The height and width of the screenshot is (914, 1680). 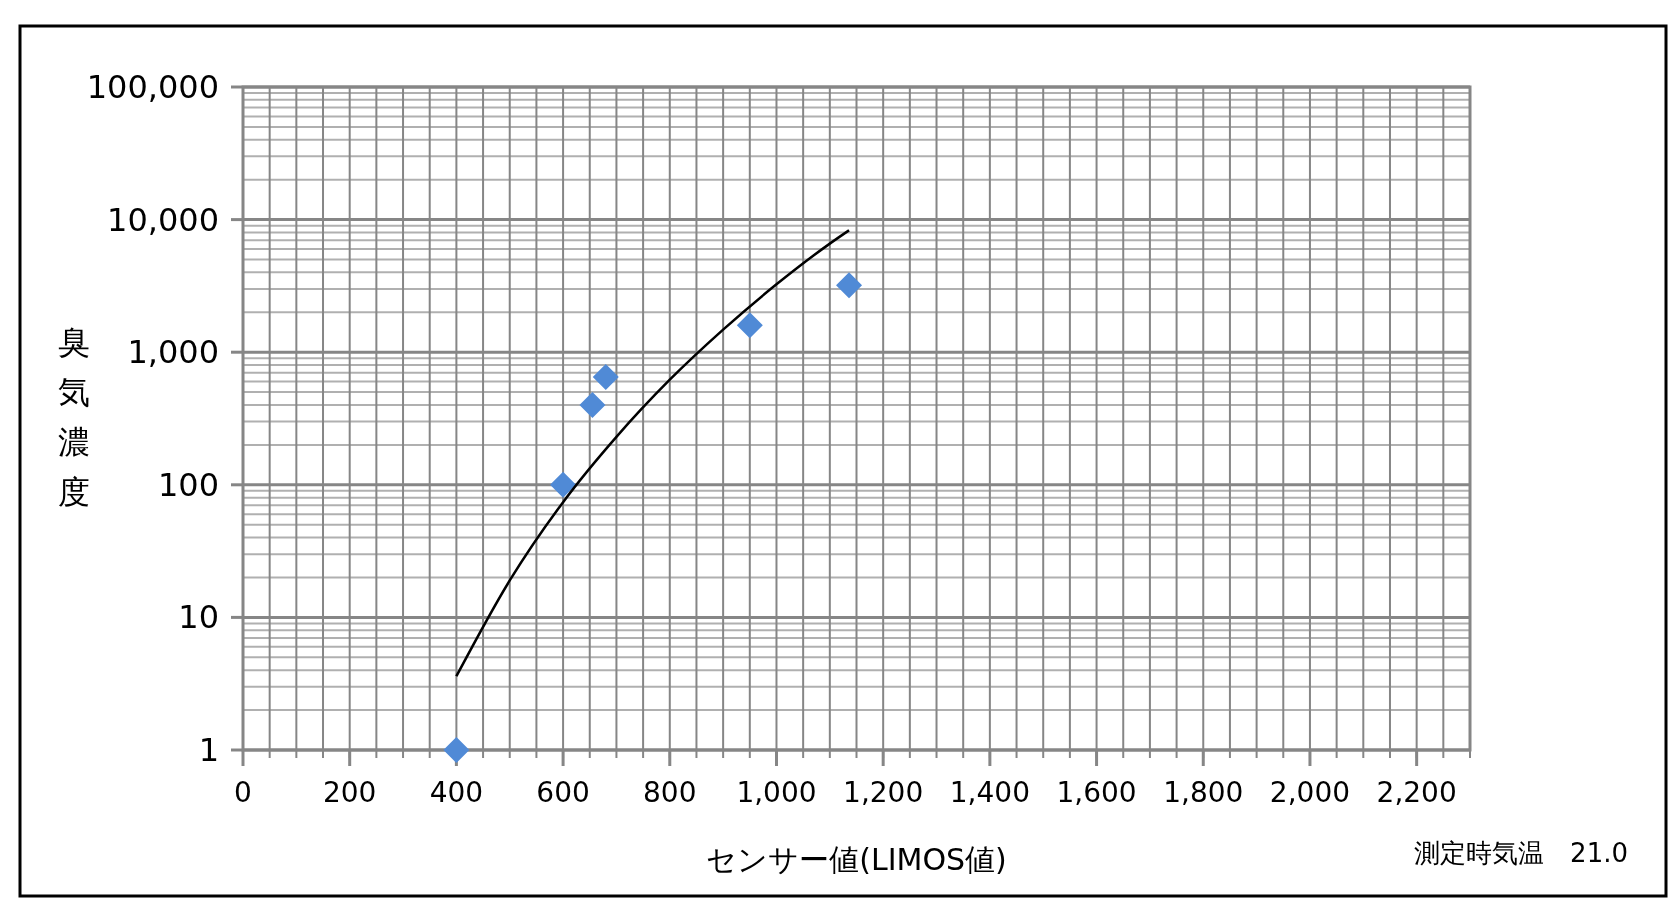 What do you see at coordinates (198, 617) in the screenshot?
I see `y-tick-label: 10` at bounding box center [198, 617].